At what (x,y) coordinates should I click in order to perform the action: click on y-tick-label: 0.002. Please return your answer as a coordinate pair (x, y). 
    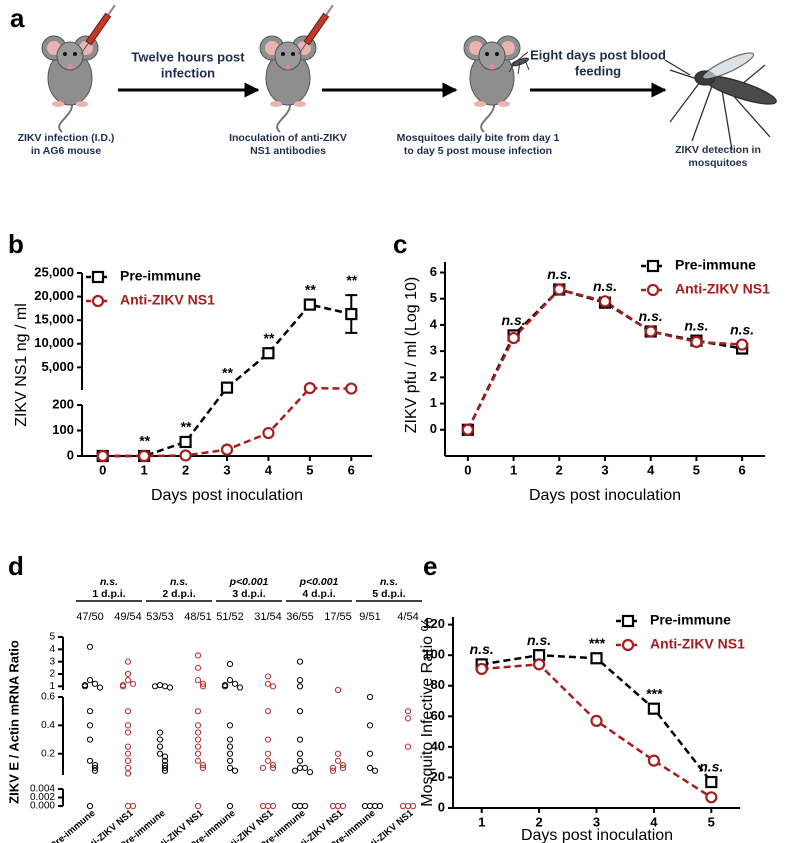
    Looking at the image, I should click on (42, 797).